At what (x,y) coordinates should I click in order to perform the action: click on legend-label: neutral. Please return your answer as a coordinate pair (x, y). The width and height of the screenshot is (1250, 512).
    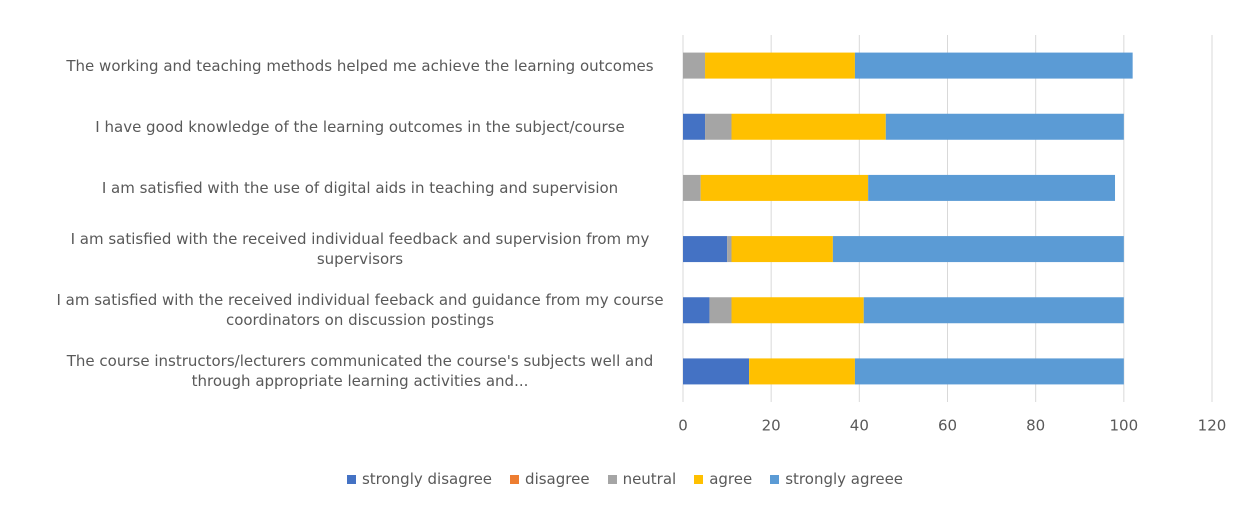
    Looking at the image, I should click on (649, 479).